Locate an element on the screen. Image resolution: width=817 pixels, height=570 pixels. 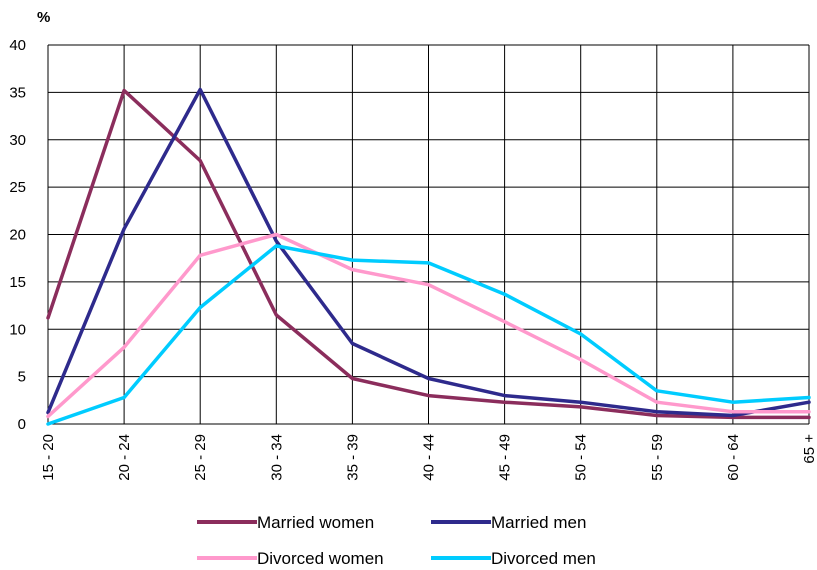
legend-item: Married men is located at coordinates (508, 522).